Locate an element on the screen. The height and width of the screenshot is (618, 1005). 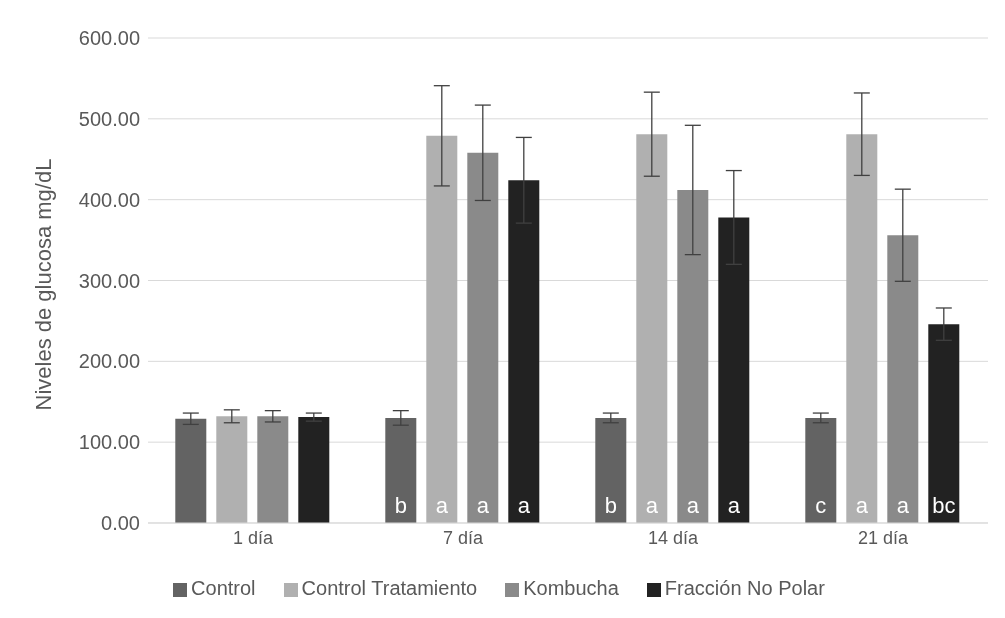
y-tick-label: 400.00 is located at coordinates (109, 199).